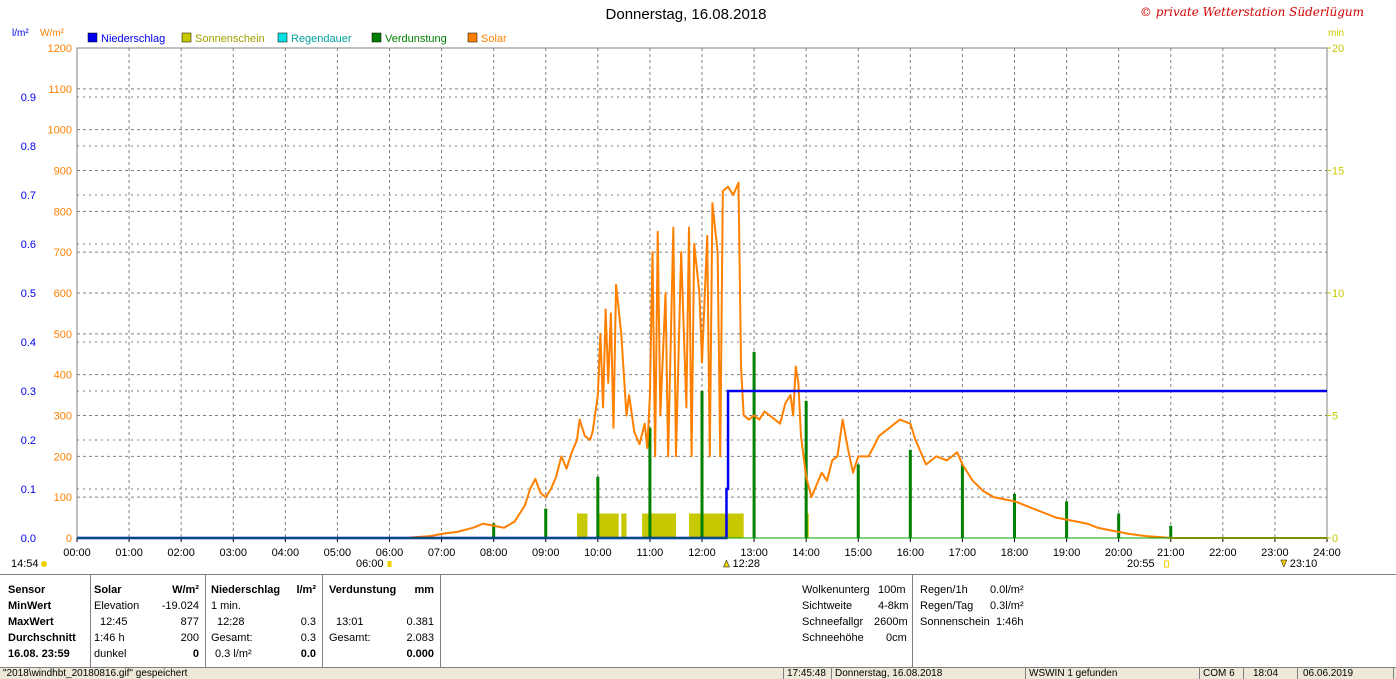 This screenshot has height=679, width=1396. I want to click on precip-tick-label: 0.0, so click(28, 539).